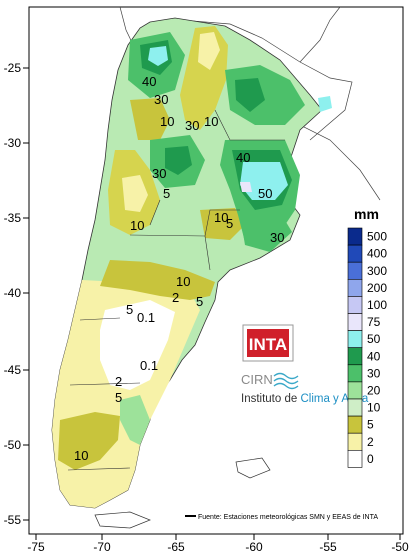 The height and width of the screenshot is (554, 420). I want to click on zone-darkgreen-center, so click(178, 160).